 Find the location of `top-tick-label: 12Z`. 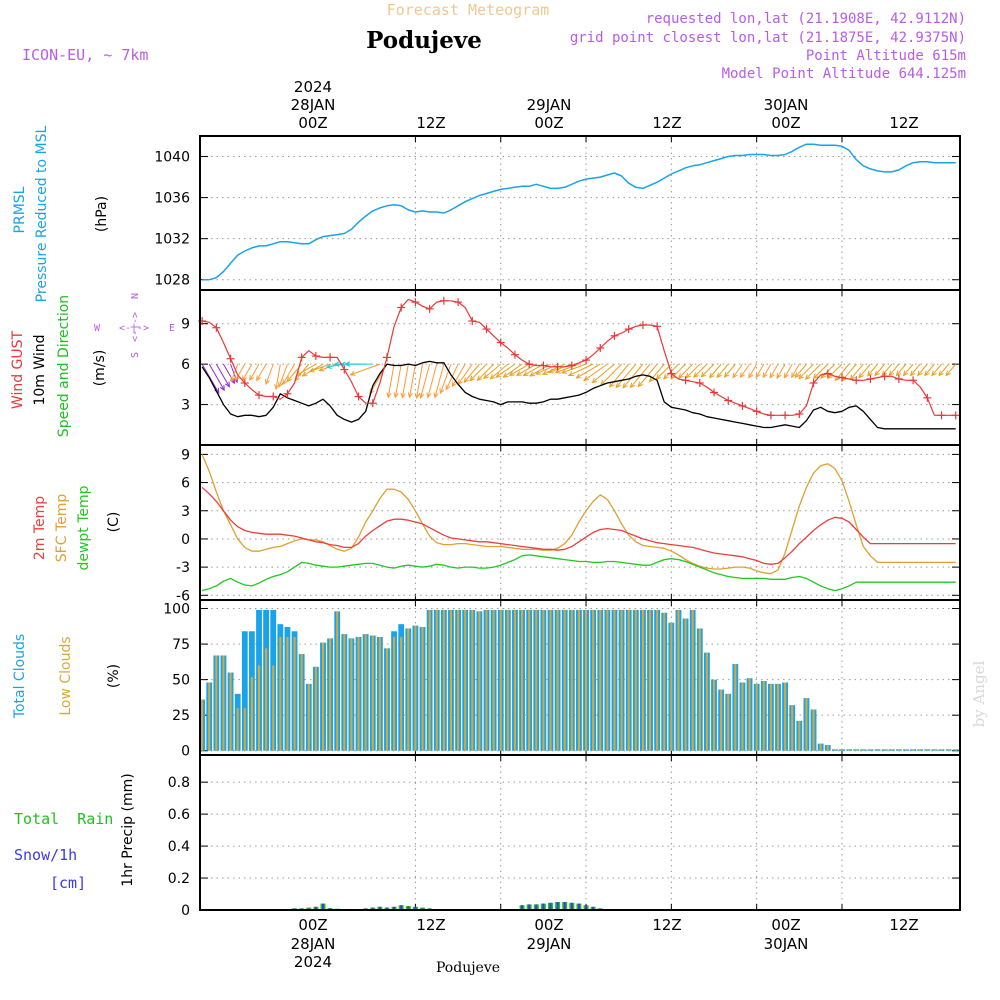

top-tick-label: 12Z is located at coordinates (903, 123).